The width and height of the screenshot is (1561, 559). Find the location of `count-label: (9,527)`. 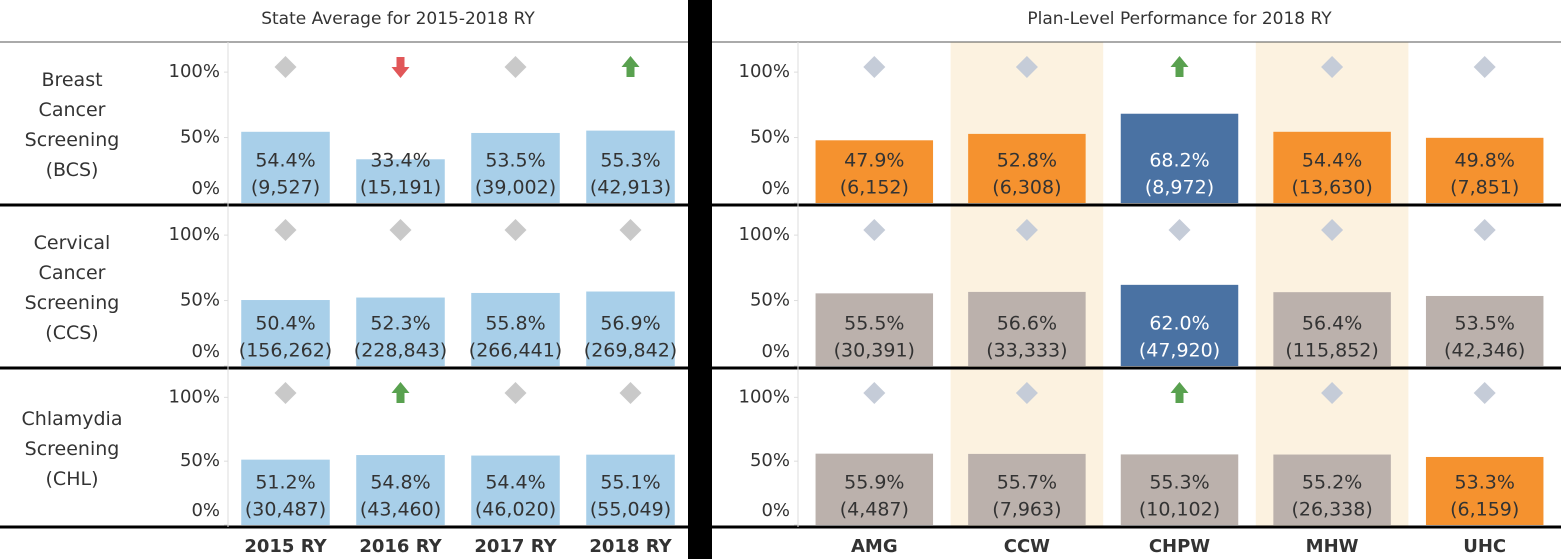

count-label: (9,527) is located at coordinates (285, 188).